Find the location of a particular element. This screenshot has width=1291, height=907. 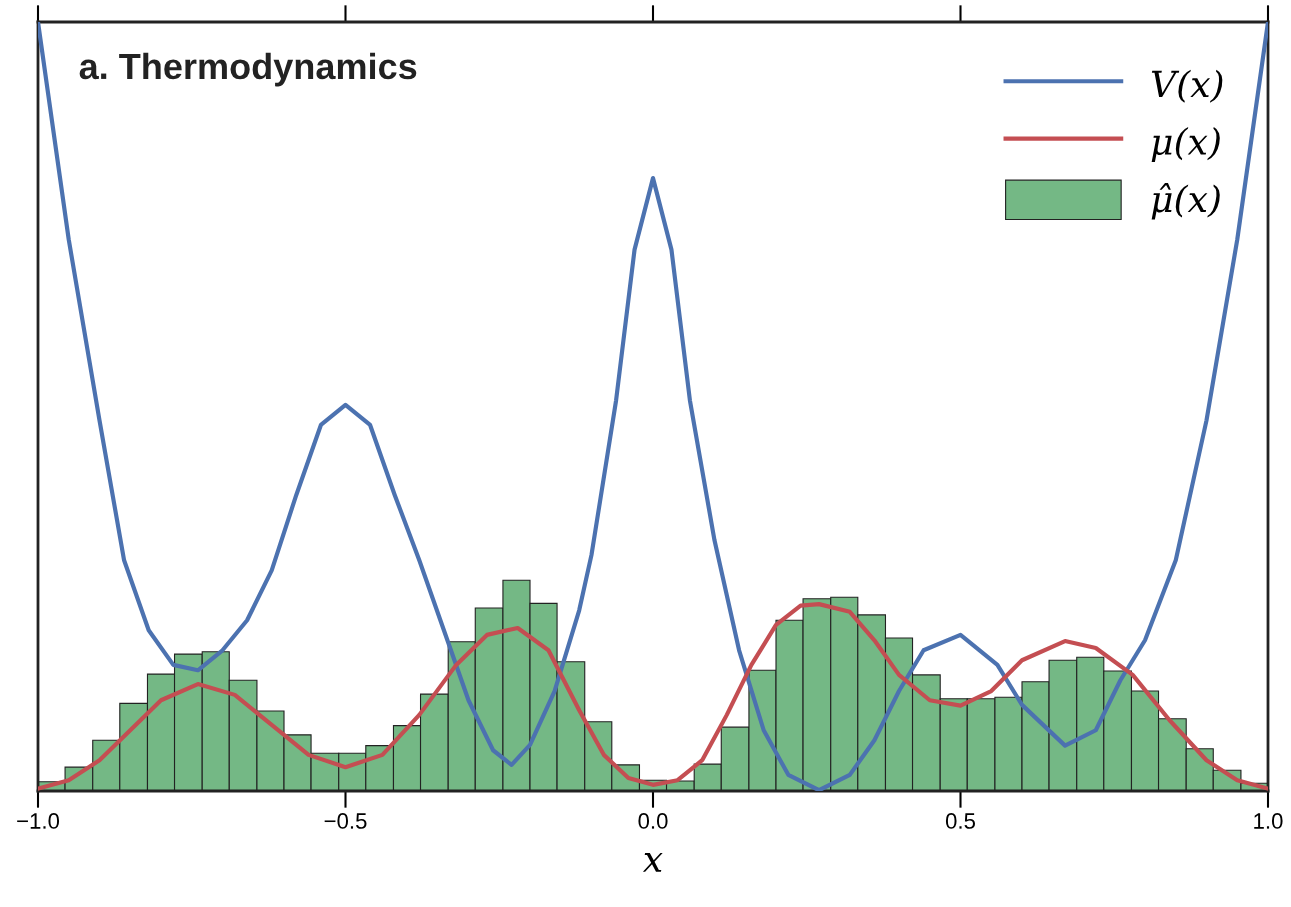

x-axis-title: x is located at coordinates (652, 862).